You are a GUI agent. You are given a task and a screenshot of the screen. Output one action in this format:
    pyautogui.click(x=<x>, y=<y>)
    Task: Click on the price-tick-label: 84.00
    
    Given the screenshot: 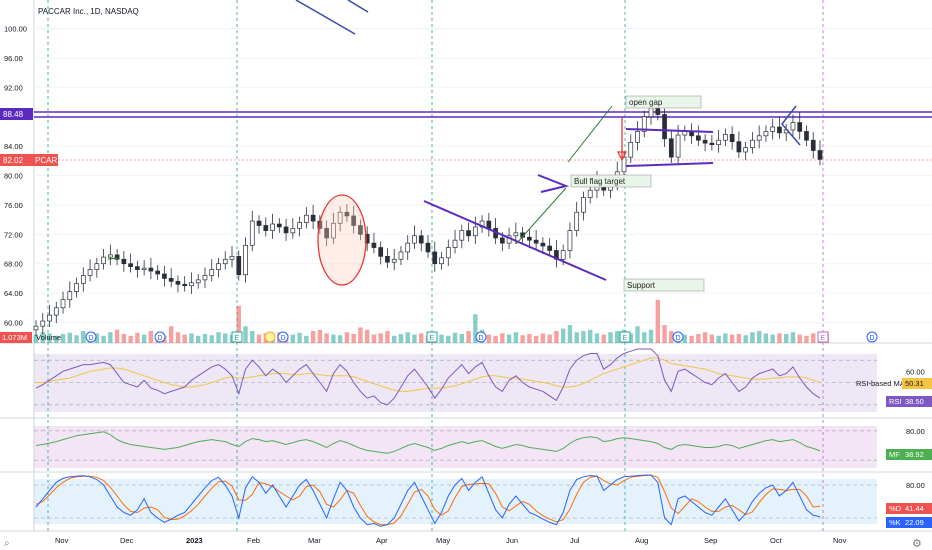 What is the action you would take?
    pyautogui.click(x=13, y=146)
    